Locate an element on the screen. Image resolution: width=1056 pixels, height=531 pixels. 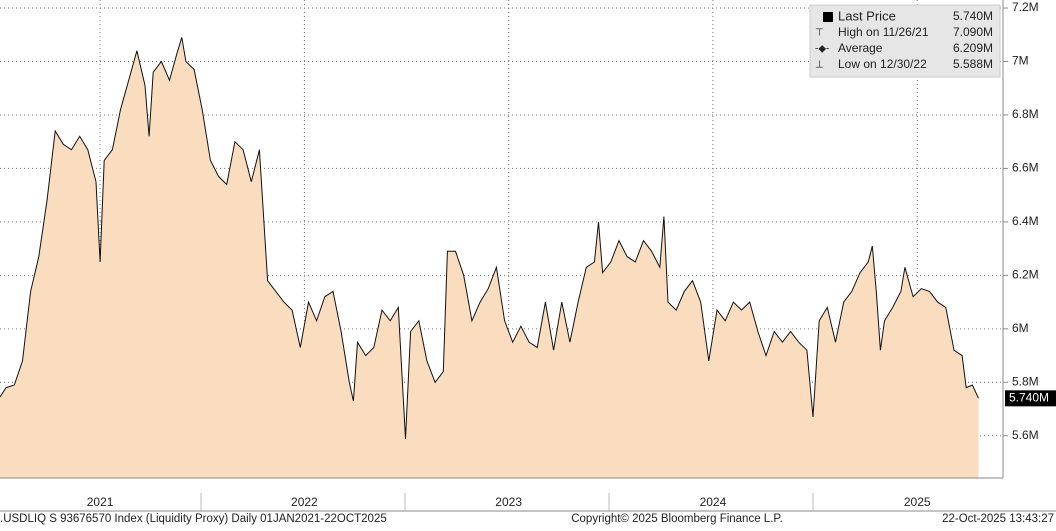
legend-value: 7.090M is located at coordinates (973, 32).